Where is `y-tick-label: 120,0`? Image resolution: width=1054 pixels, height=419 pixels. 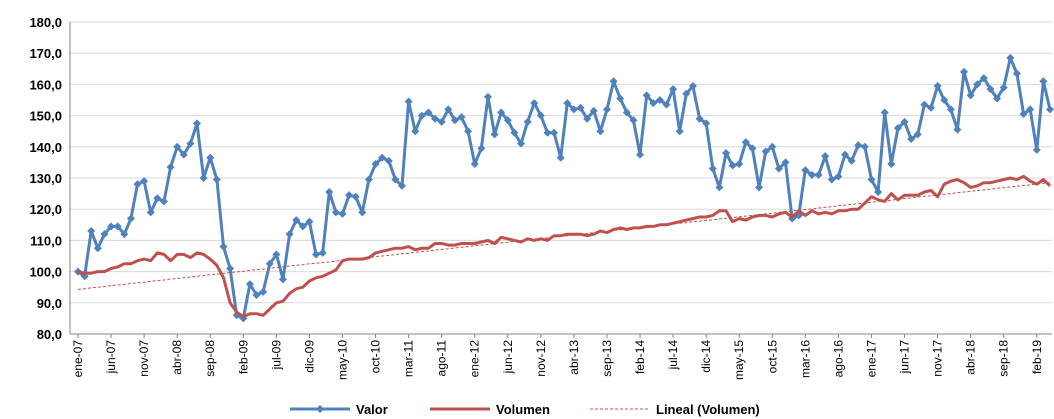 y-tick-label: 120,0 is located at coordinates (45, 209).